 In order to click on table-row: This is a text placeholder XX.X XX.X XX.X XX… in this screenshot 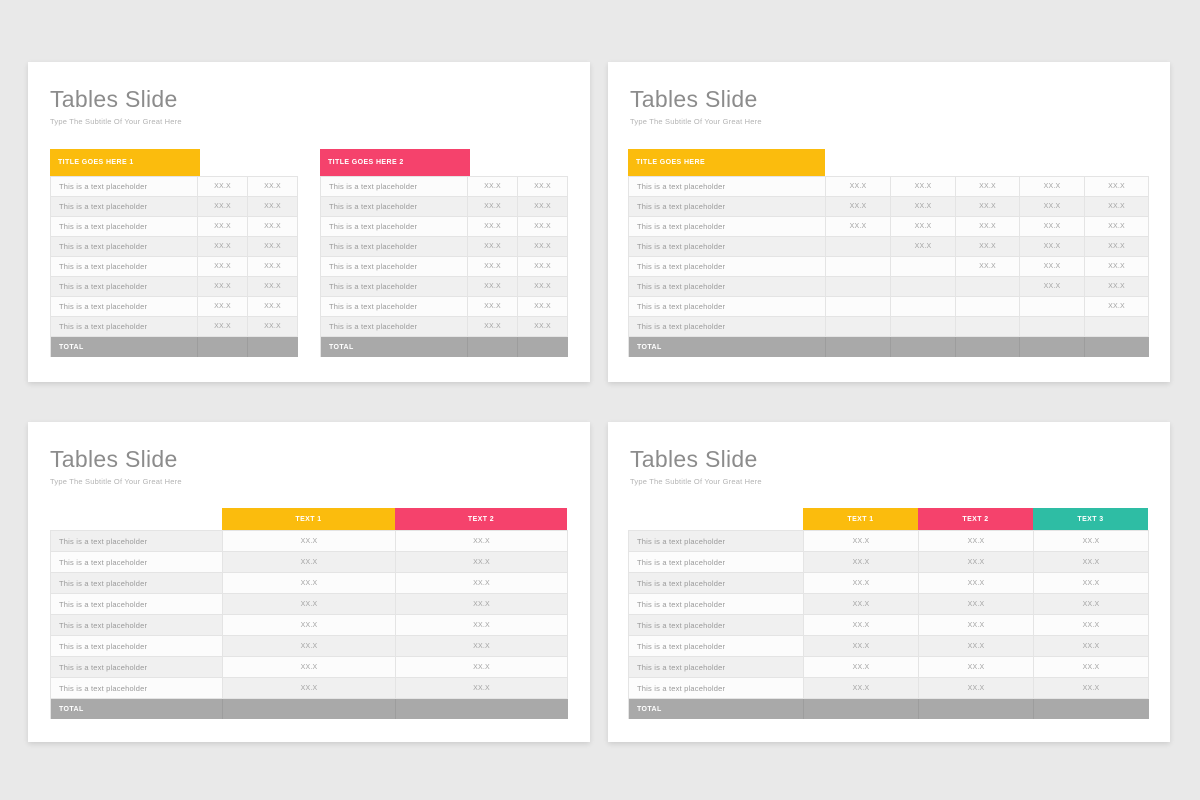, I will do `click(889, 187)`.